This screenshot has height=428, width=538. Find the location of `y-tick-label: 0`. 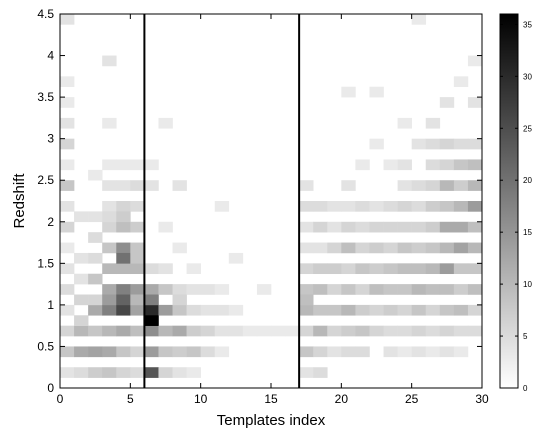

y-tick-label: 0 is located at coordinates (50, 388).